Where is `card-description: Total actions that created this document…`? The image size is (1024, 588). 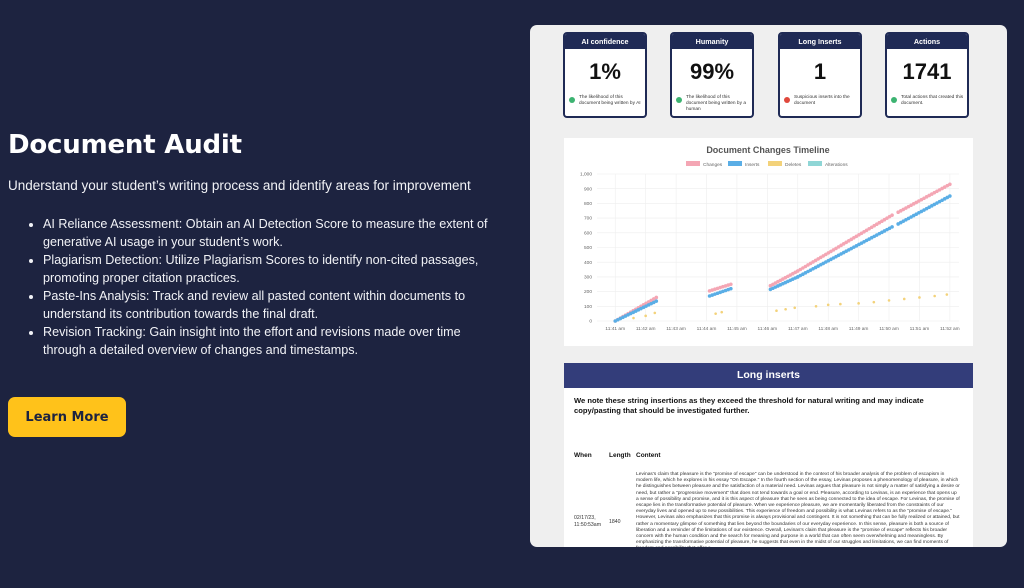
card-description: Total actions that created this document… is located at coordinates (932, 100).